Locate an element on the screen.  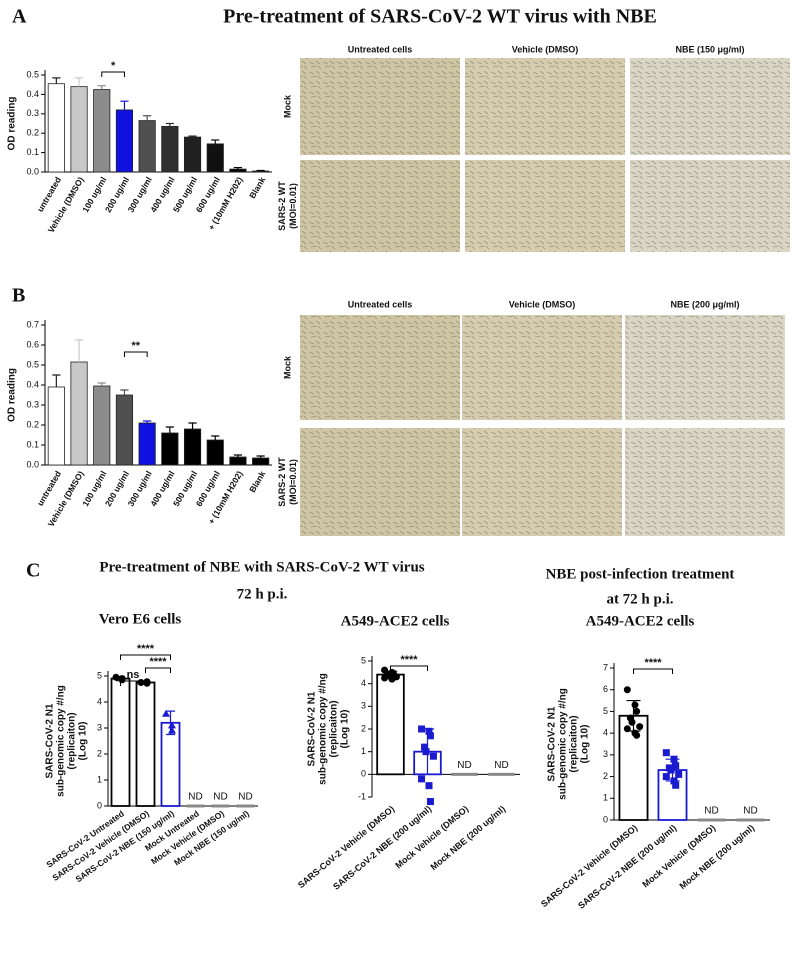
y-tick-label: 0.2 is located at coordinates (32, 133).